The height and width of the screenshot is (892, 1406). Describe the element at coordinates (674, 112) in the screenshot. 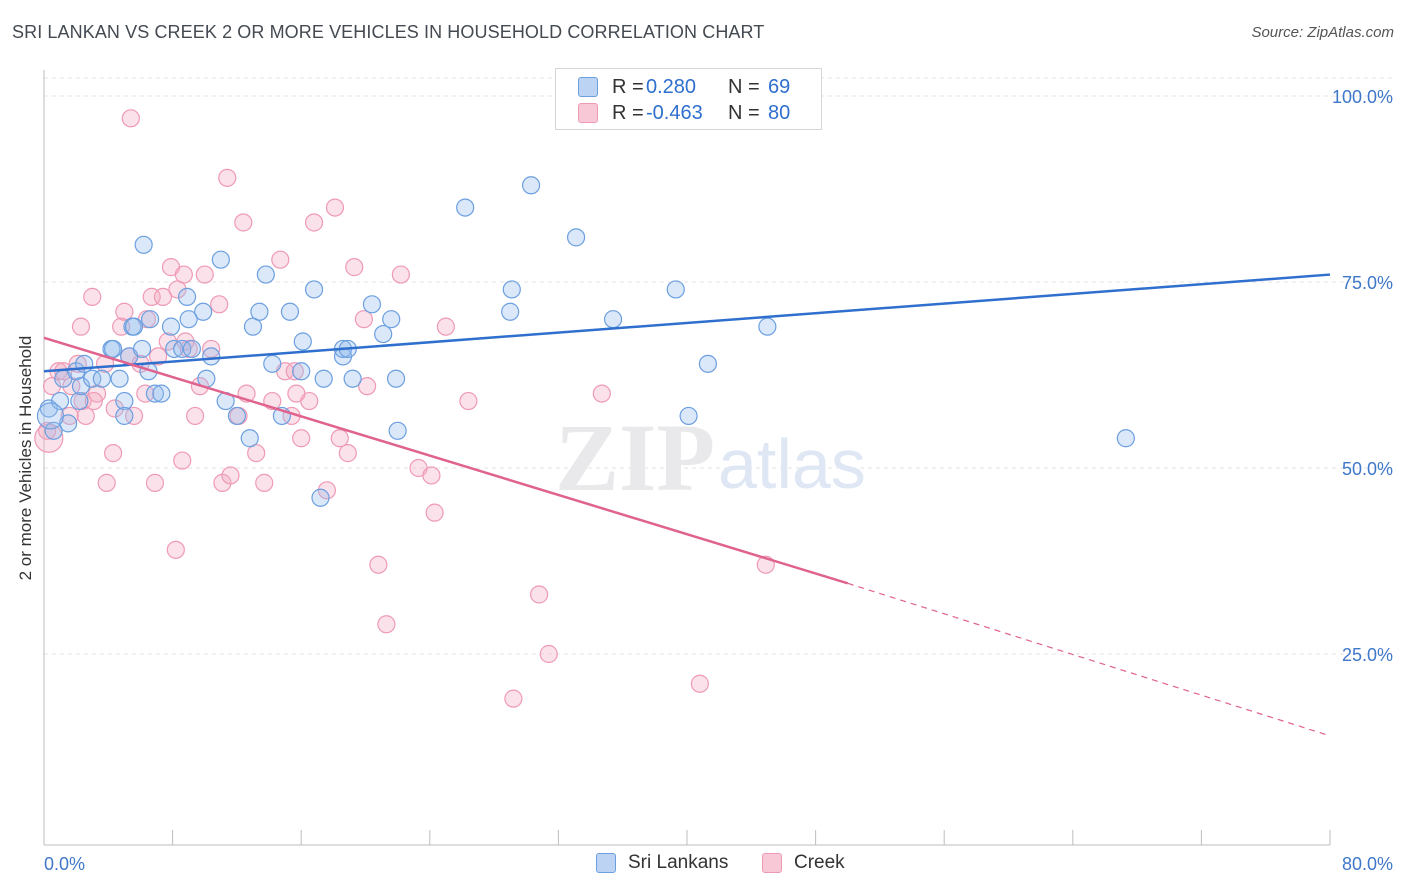

I see `legend-r-value: -0.463` at that location.